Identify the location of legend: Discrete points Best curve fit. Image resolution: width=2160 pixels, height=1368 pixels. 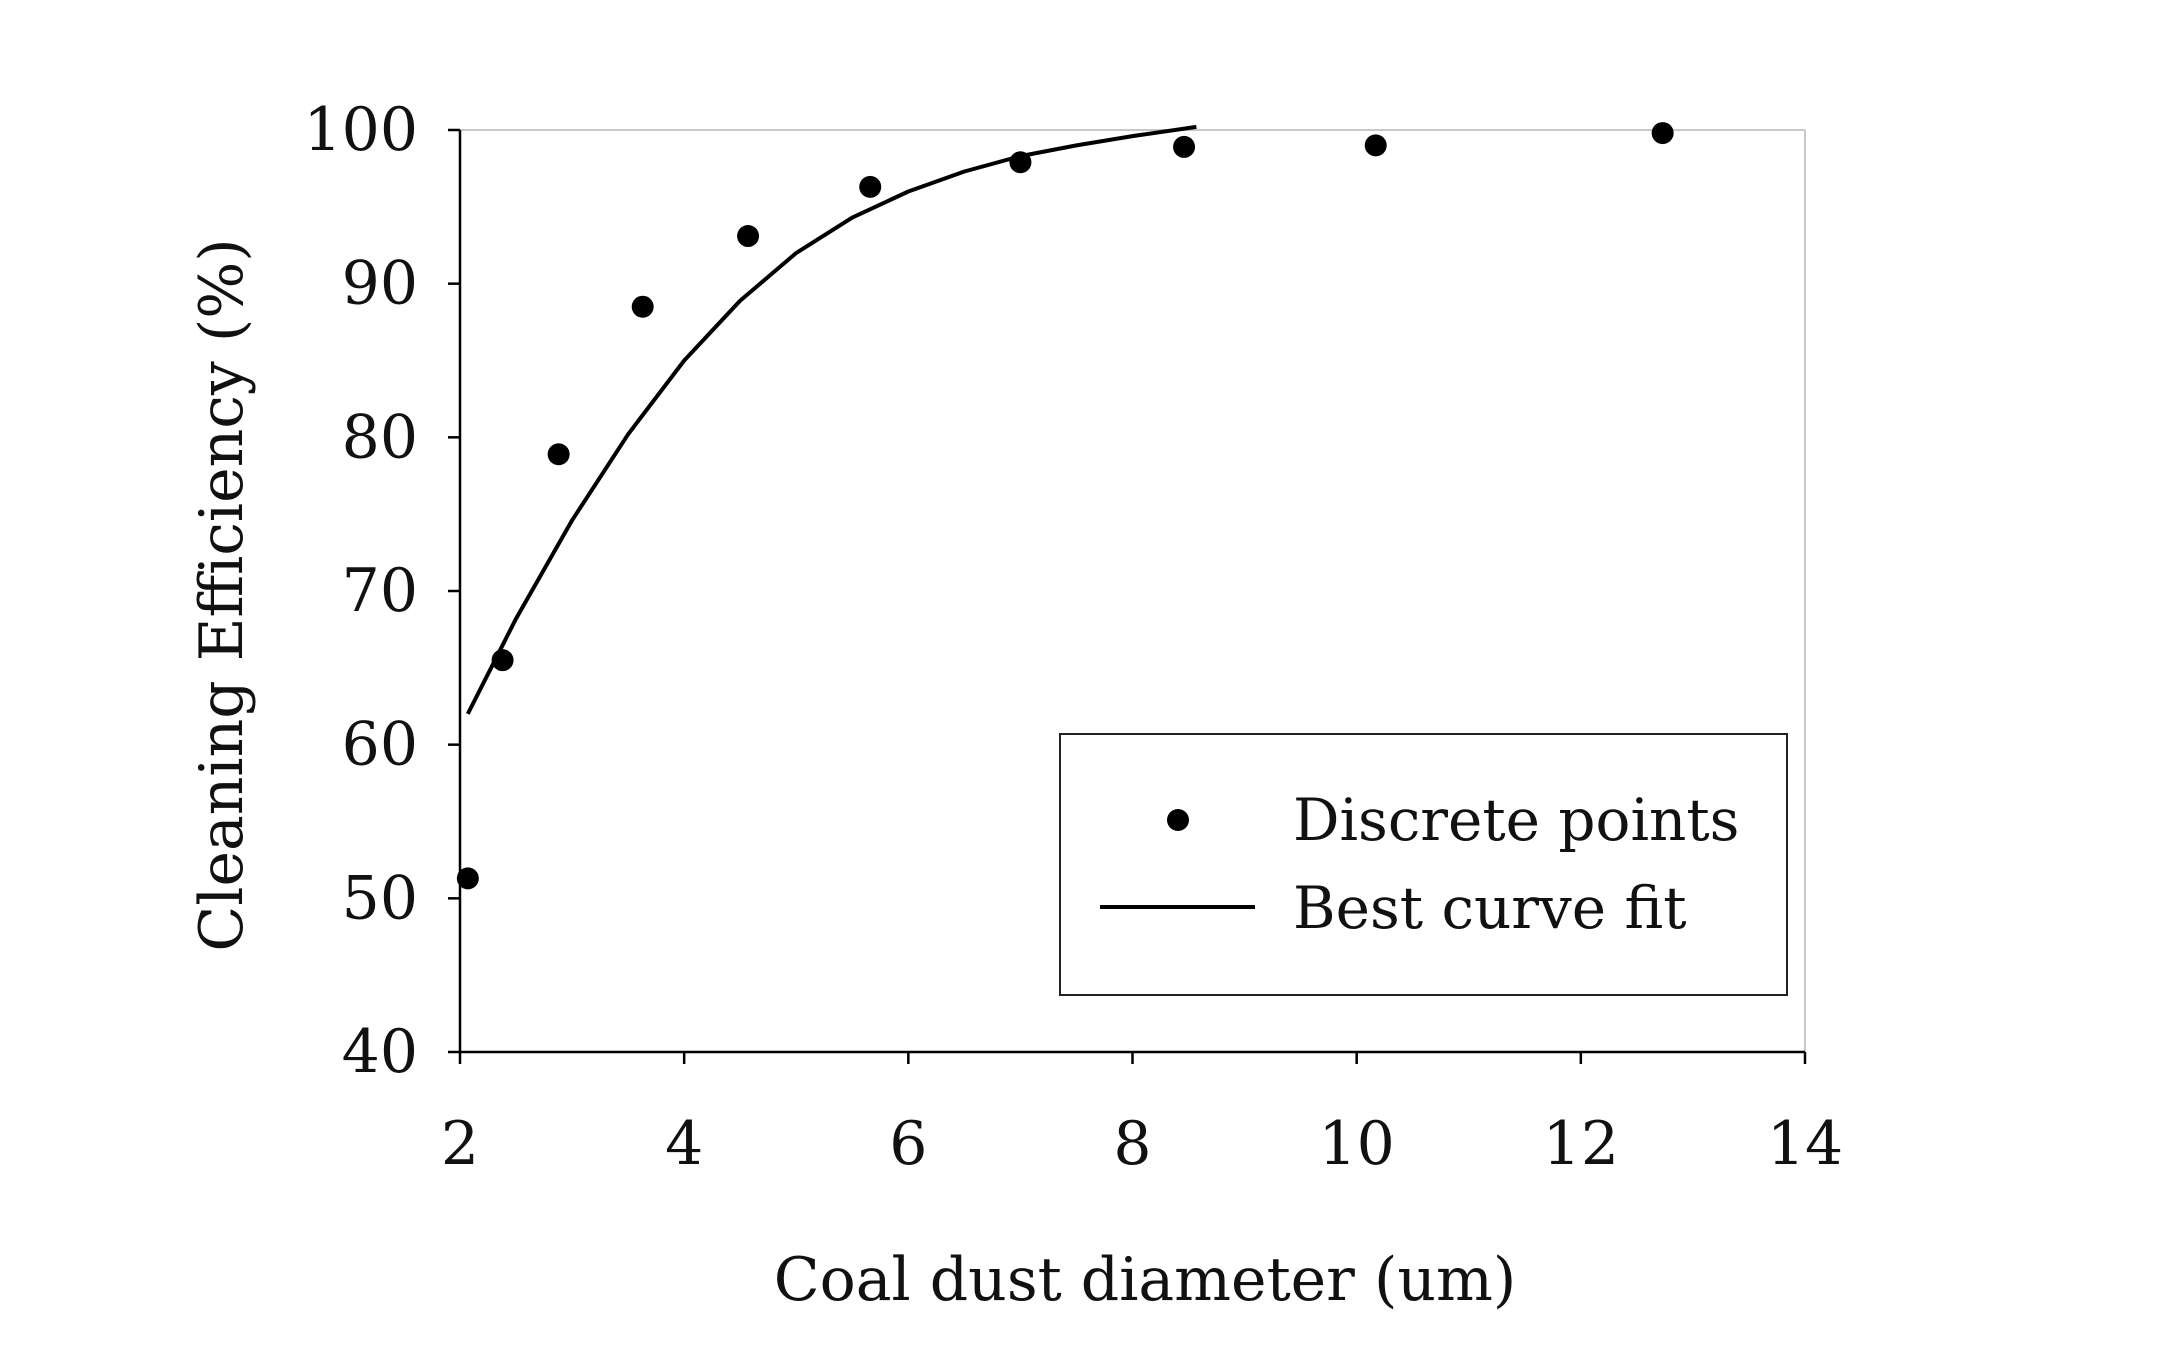
(1423, 864).